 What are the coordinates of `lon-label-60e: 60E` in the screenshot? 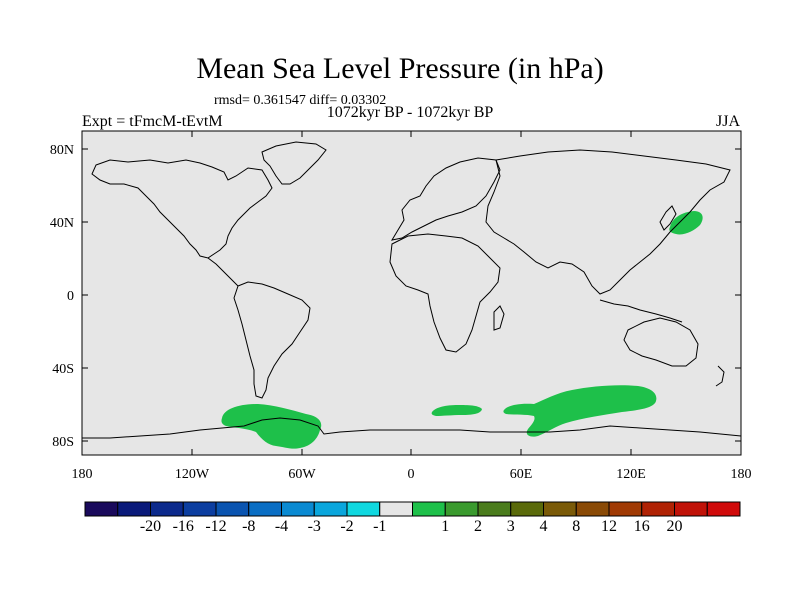 It's located at (521, 474).